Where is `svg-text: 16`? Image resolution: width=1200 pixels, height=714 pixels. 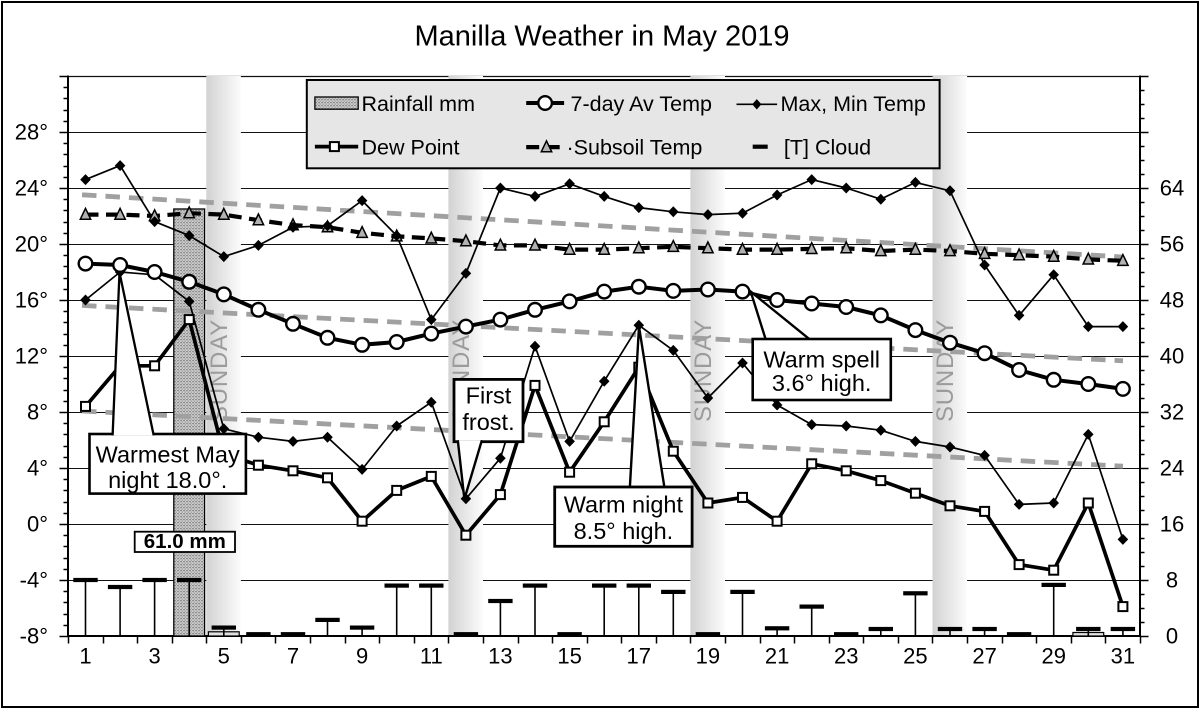
svg-text: 16 is located at coordinates (1172, 524).